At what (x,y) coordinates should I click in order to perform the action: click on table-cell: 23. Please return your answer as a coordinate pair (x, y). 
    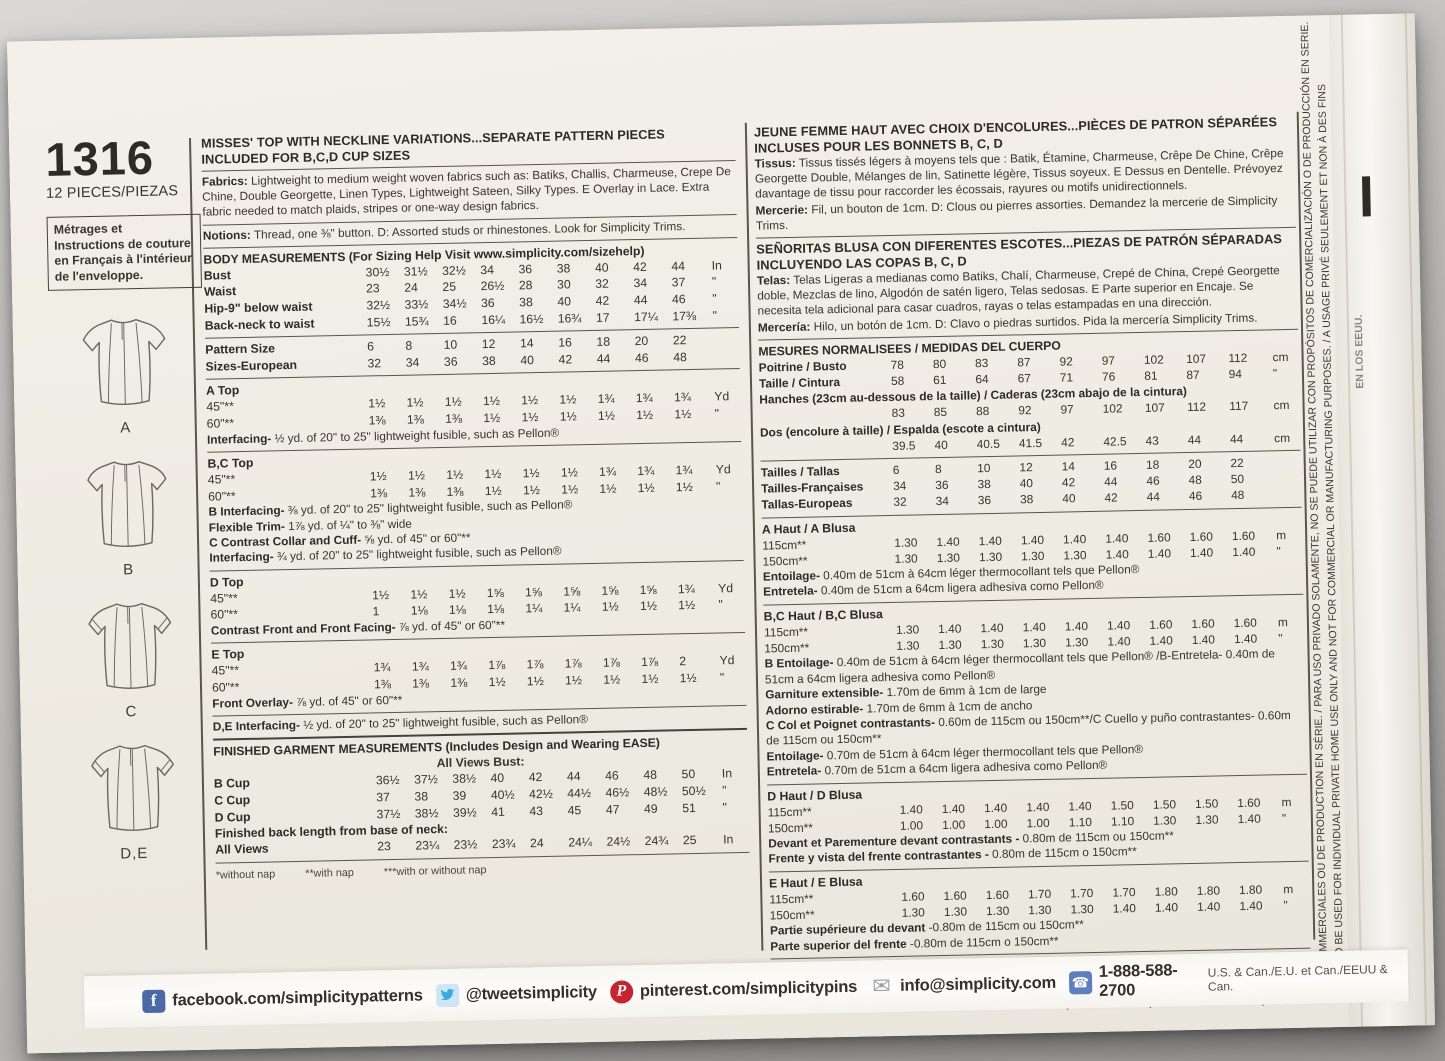
    Looking at the image, I should click on (384, 846).